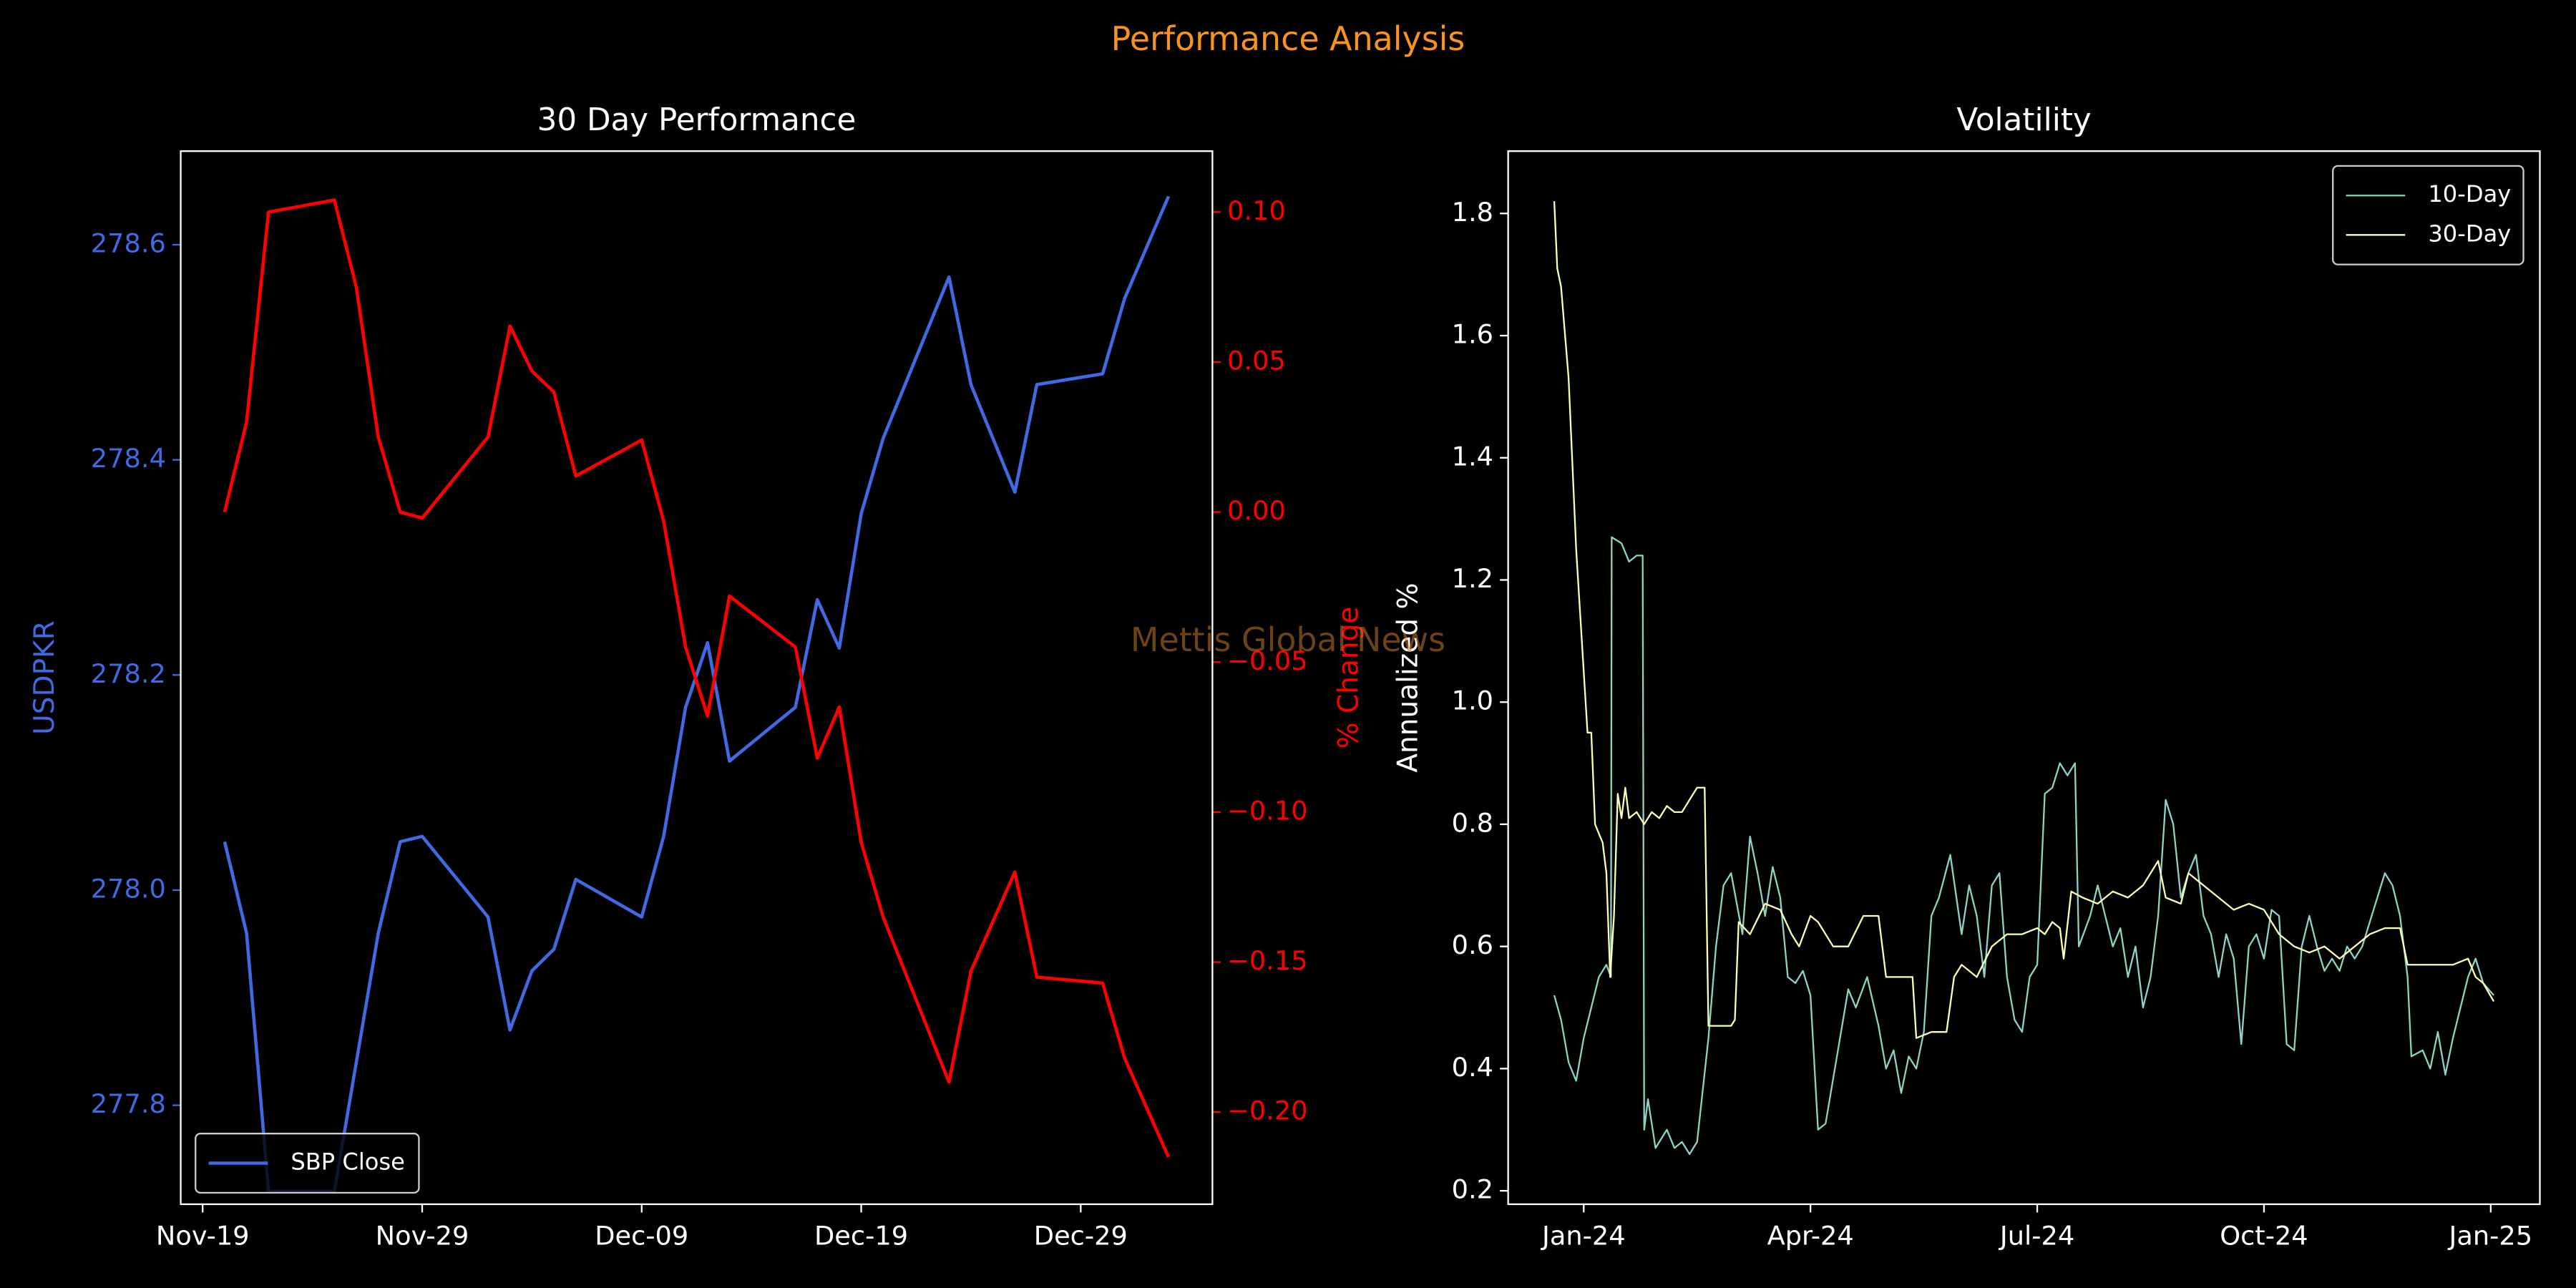  What do you see at coordinates (2469, 194) in the screenshot?
I see `legend-label: 10-Day` at bounding box center [2469, 194].